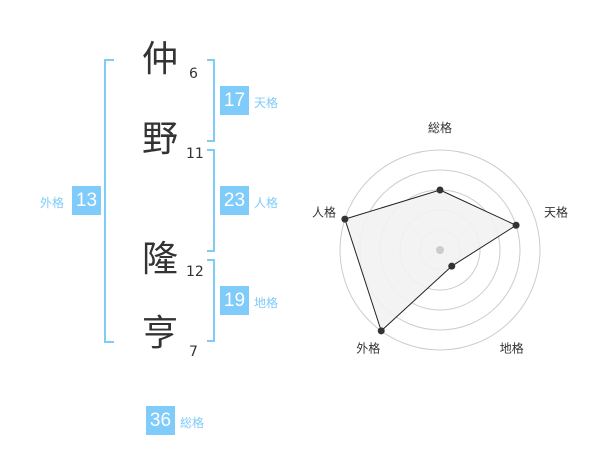 The height and width of the screenshot is (470, 600). I want to click on tenkaku-label: 天格, so click(266, 103).